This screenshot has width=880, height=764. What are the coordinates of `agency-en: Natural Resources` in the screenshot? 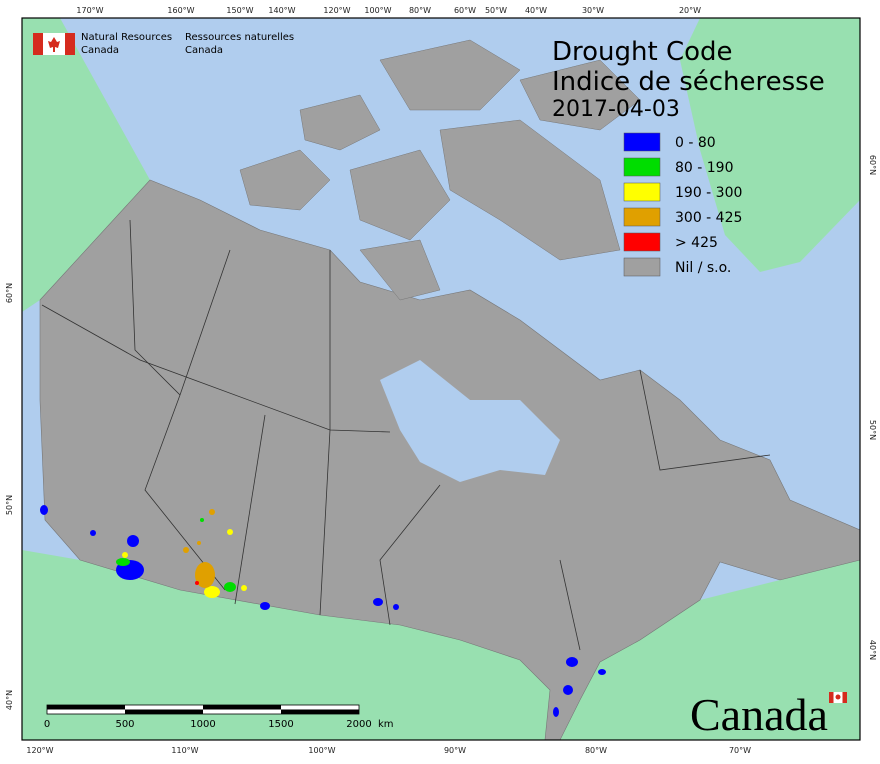 It's located at (126, 37).